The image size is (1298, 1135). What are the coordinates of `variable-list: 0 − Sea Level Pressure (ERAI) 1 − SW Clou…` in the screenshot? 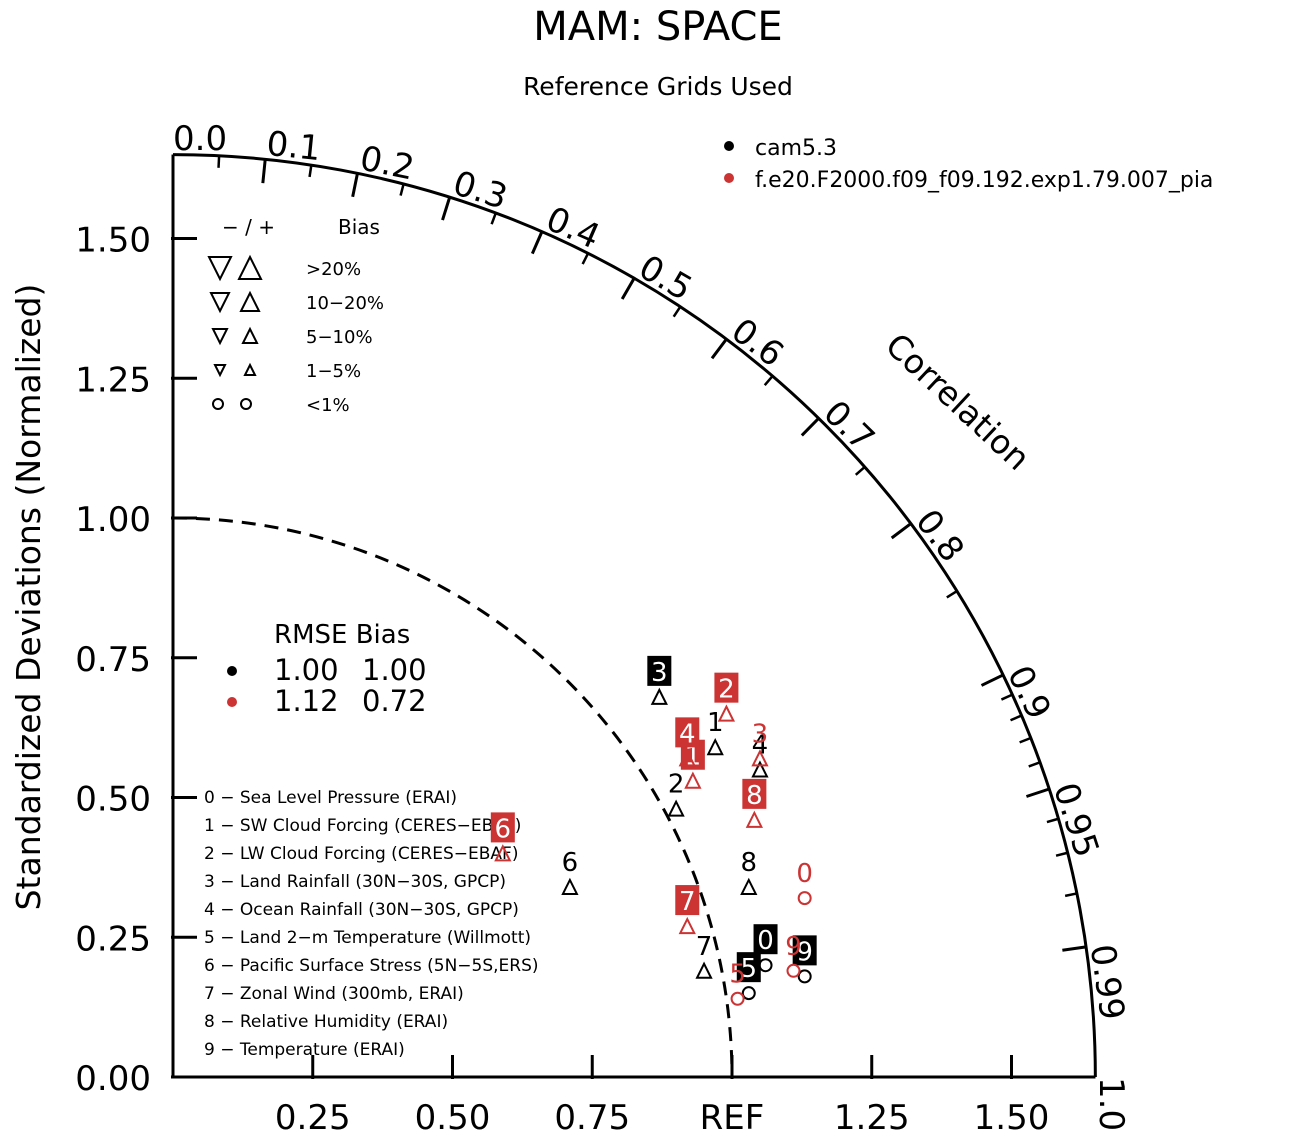 It's located at (371, 924).